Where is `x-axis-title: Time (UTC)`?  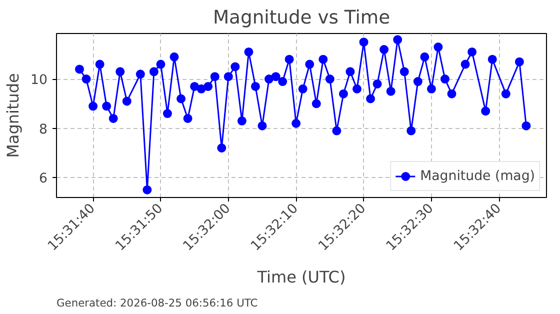 x-axis-title: Time (UTC) is located at coordinates (301, 276).